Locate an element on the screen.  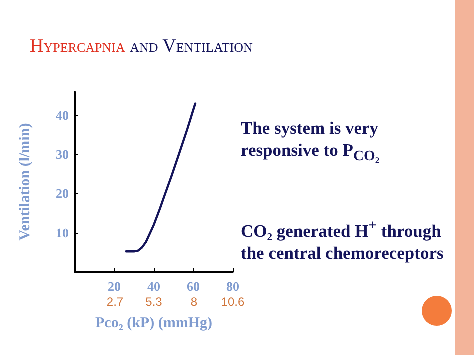
x2-tick-label: 8 is located at coordinates (194, 302).